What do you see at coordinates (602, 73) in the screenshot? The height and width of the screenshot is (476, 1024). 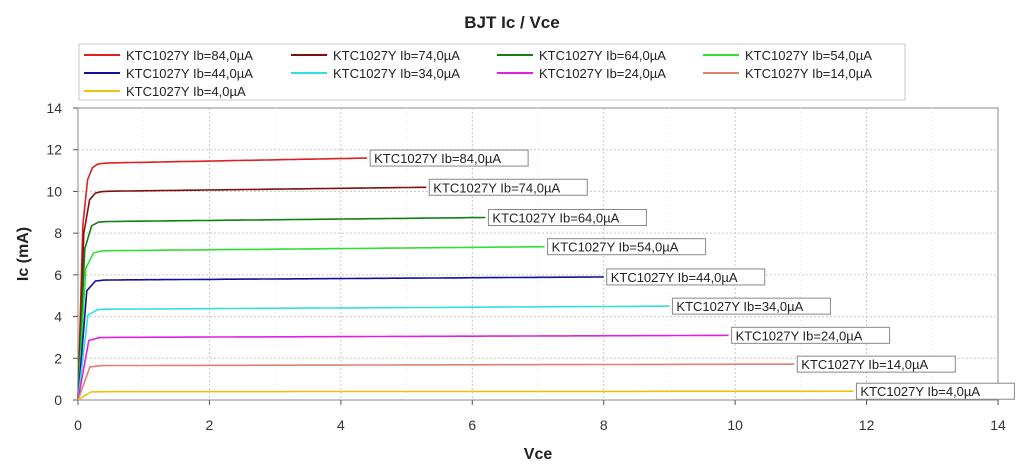 I see `legend-label: KTC1027Y Ib=24,0µA` at bounding box center [602, 73].